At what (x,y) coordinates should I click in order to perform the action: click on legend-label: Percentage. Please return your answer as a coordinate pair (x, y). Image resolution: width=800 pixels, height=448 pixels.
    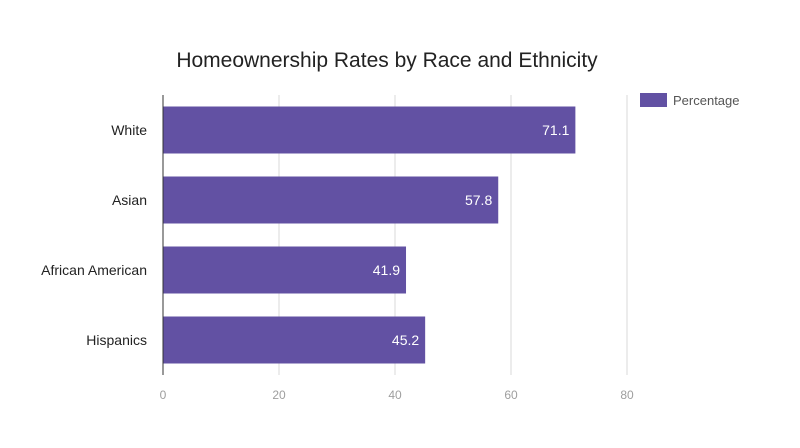
    Looking at the image, I should click on (706, 100).